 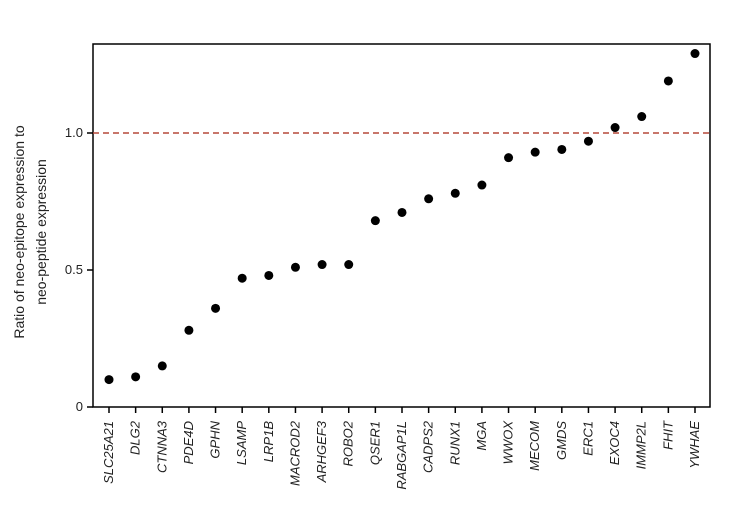 I want to click on x-tick-label: LRP1B, so click(x=268, y=442).